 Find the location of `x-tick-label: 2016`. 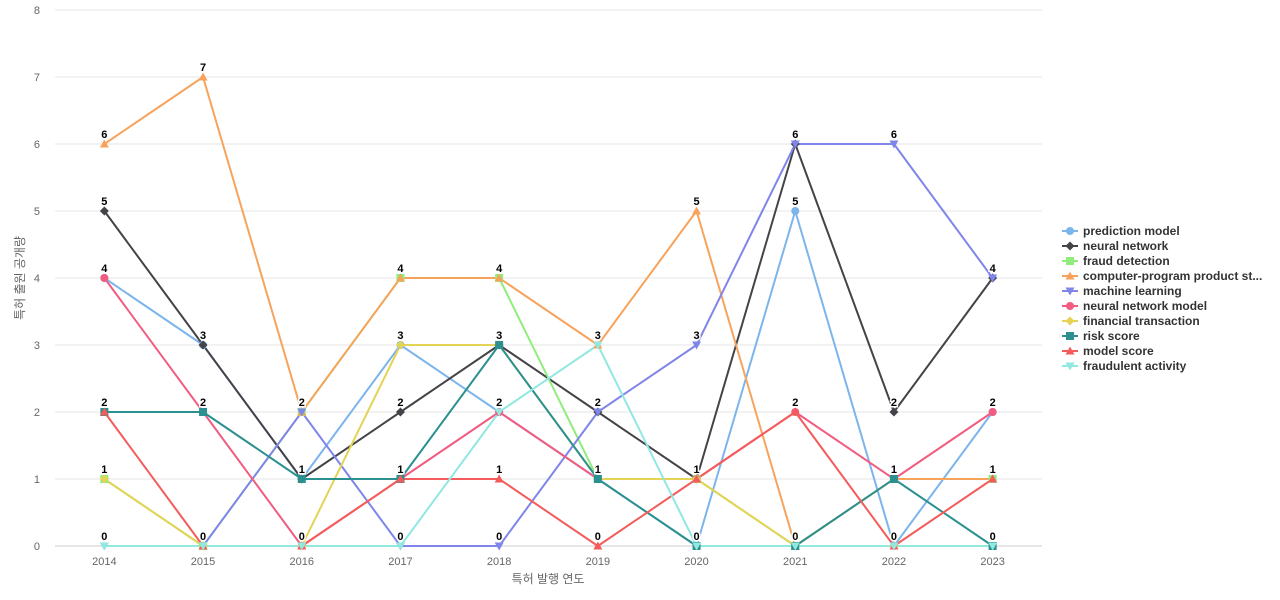

x-tick-label: 2016 is located at coordinates (302, 562).